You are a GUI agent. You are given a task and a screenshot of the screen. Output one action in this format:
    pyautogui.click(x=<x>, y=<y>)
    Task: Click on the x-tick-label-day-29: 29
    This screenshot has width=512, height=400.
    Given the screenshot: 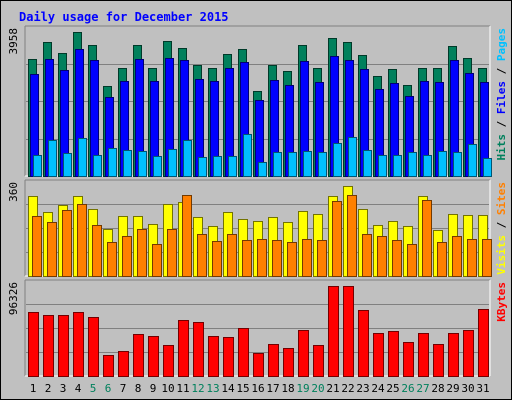 What is the action you would take?
    pyautogui.click(x=452, y=388)
    